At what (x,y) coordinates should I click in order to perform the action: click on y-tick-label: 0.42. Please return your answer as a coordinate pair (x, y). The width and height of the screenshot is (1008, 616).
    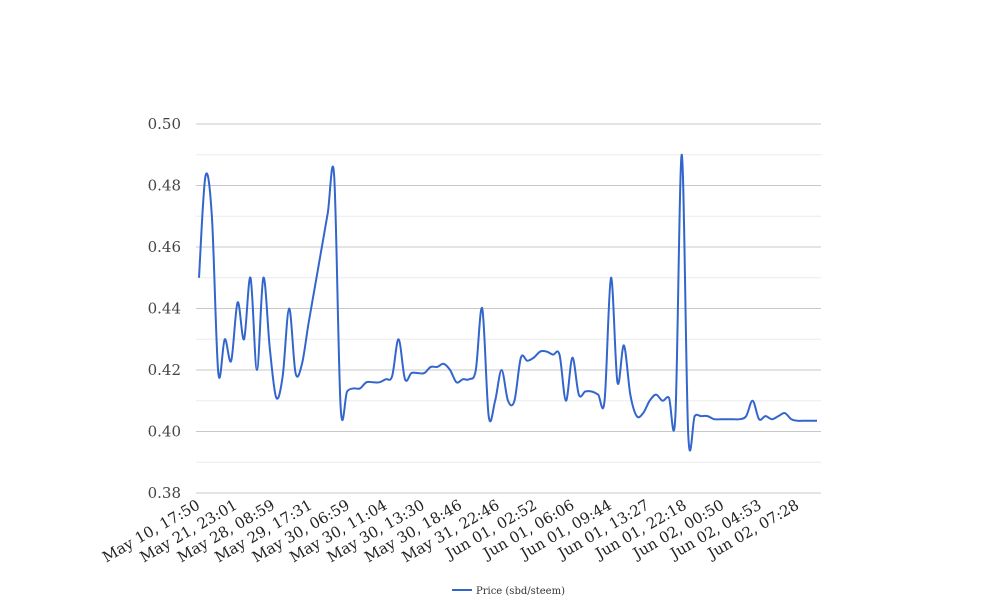
    Looking at the image, I should click on (164, 370).